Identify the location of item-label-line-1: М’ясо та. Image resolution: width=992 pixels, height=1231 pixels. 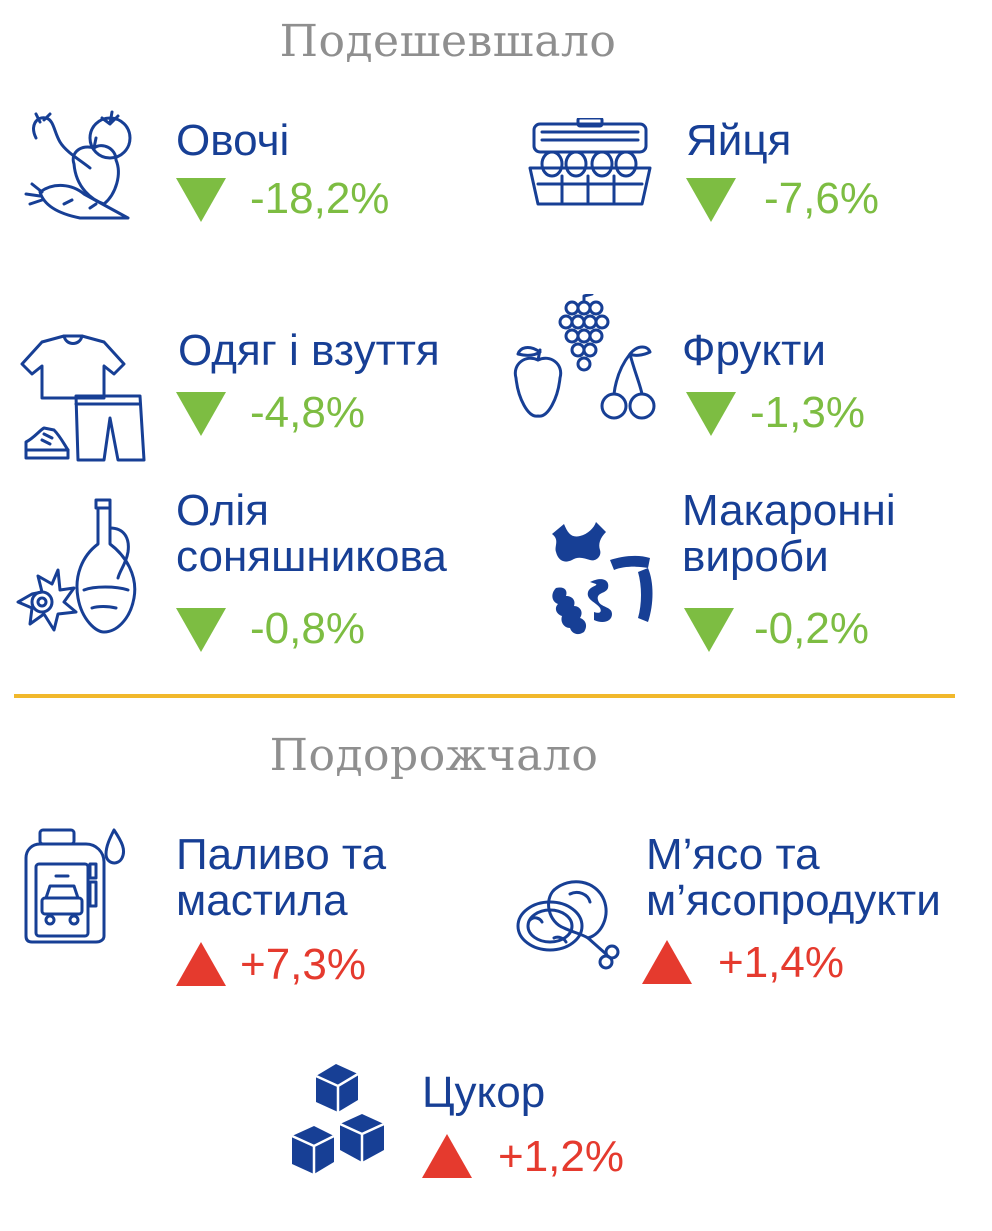
(733, 854).